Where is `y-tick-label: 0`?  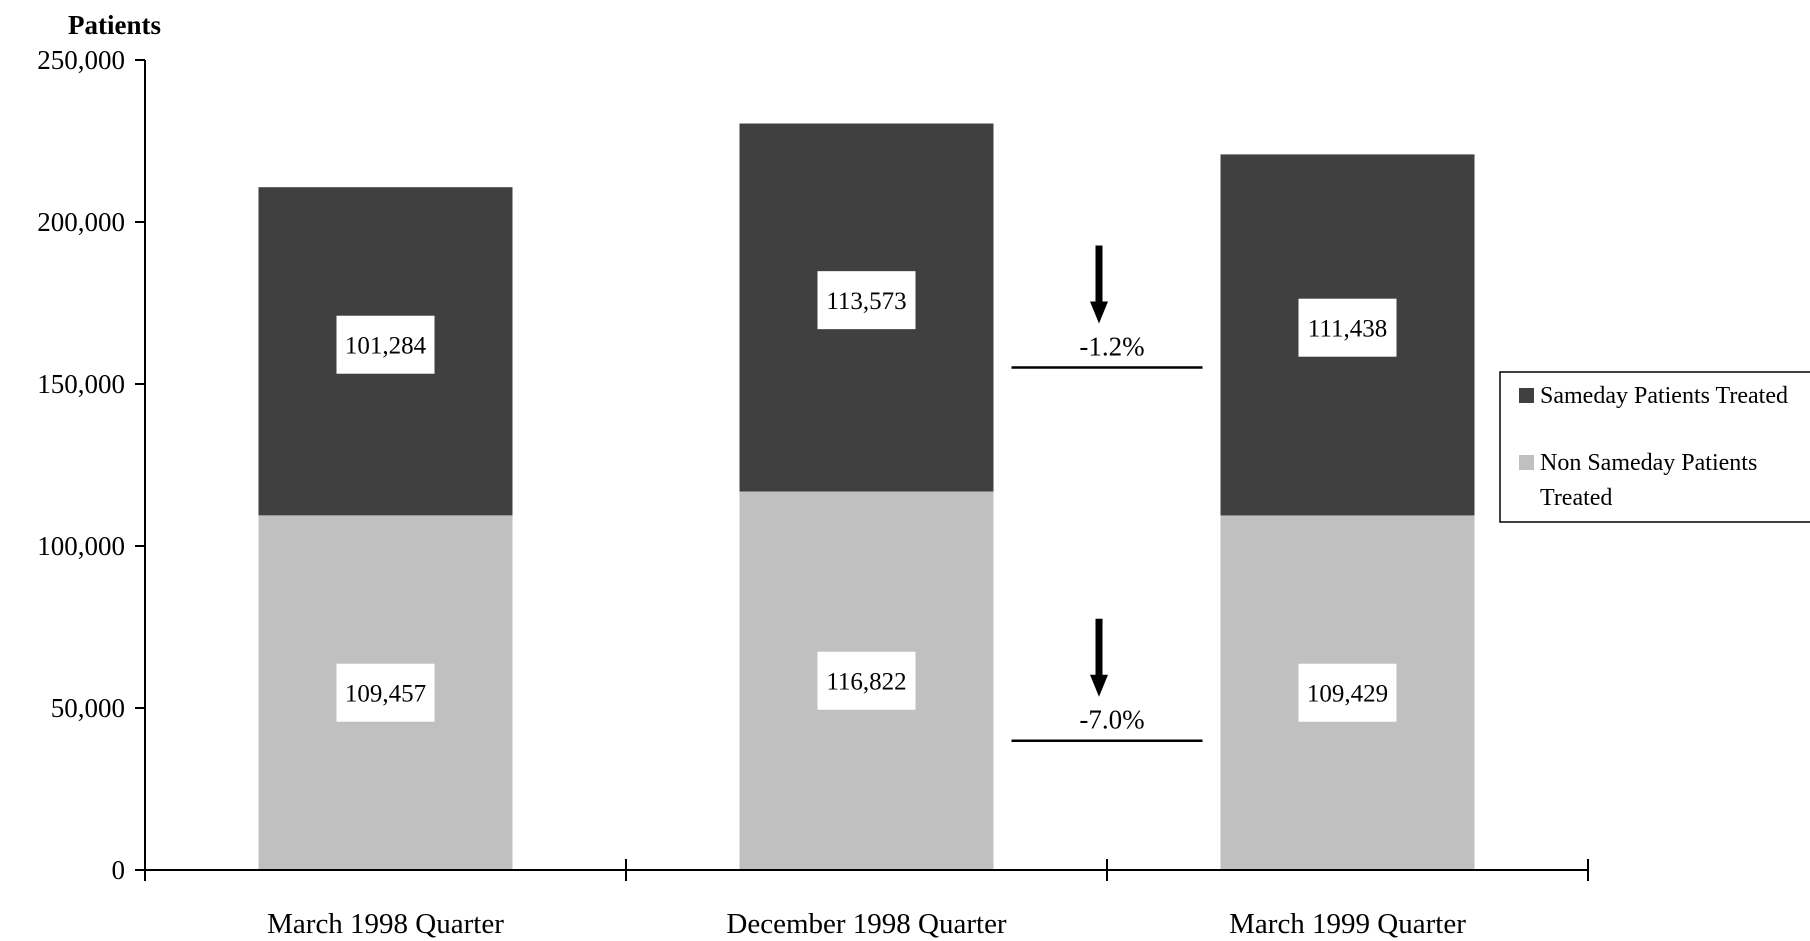 y-tick-label: 0 is located at coordinates (119, 870).